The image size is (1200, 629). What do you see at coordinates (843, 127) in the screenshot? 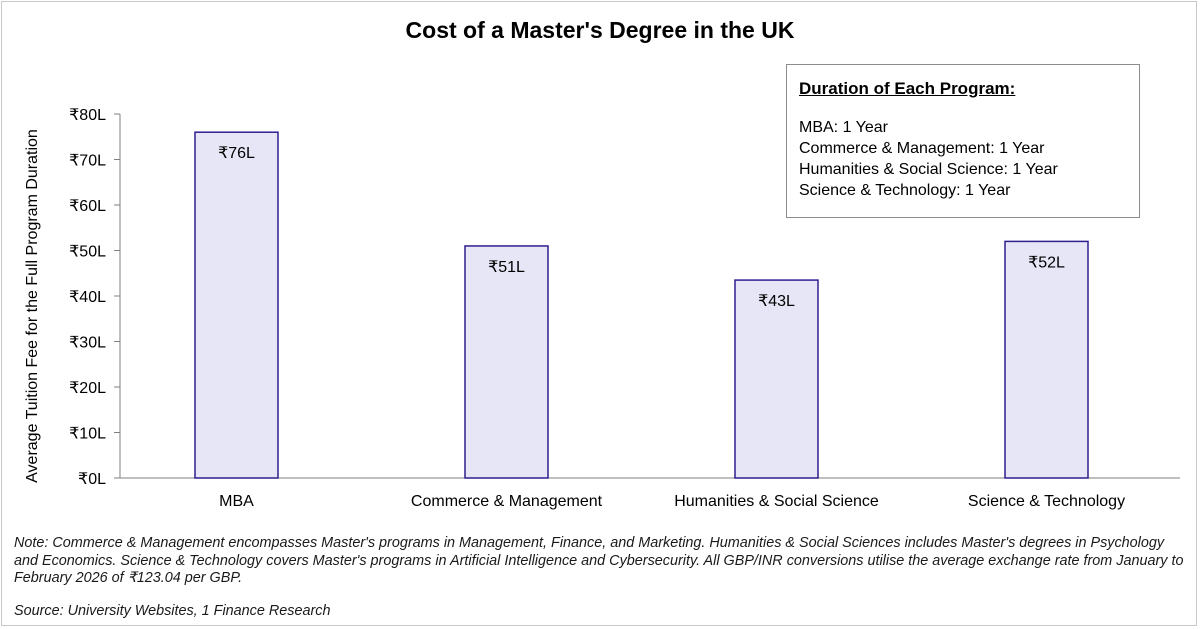
I see `duration-line-mba: MBA: 1 Year` at bounding box center [843, 127].